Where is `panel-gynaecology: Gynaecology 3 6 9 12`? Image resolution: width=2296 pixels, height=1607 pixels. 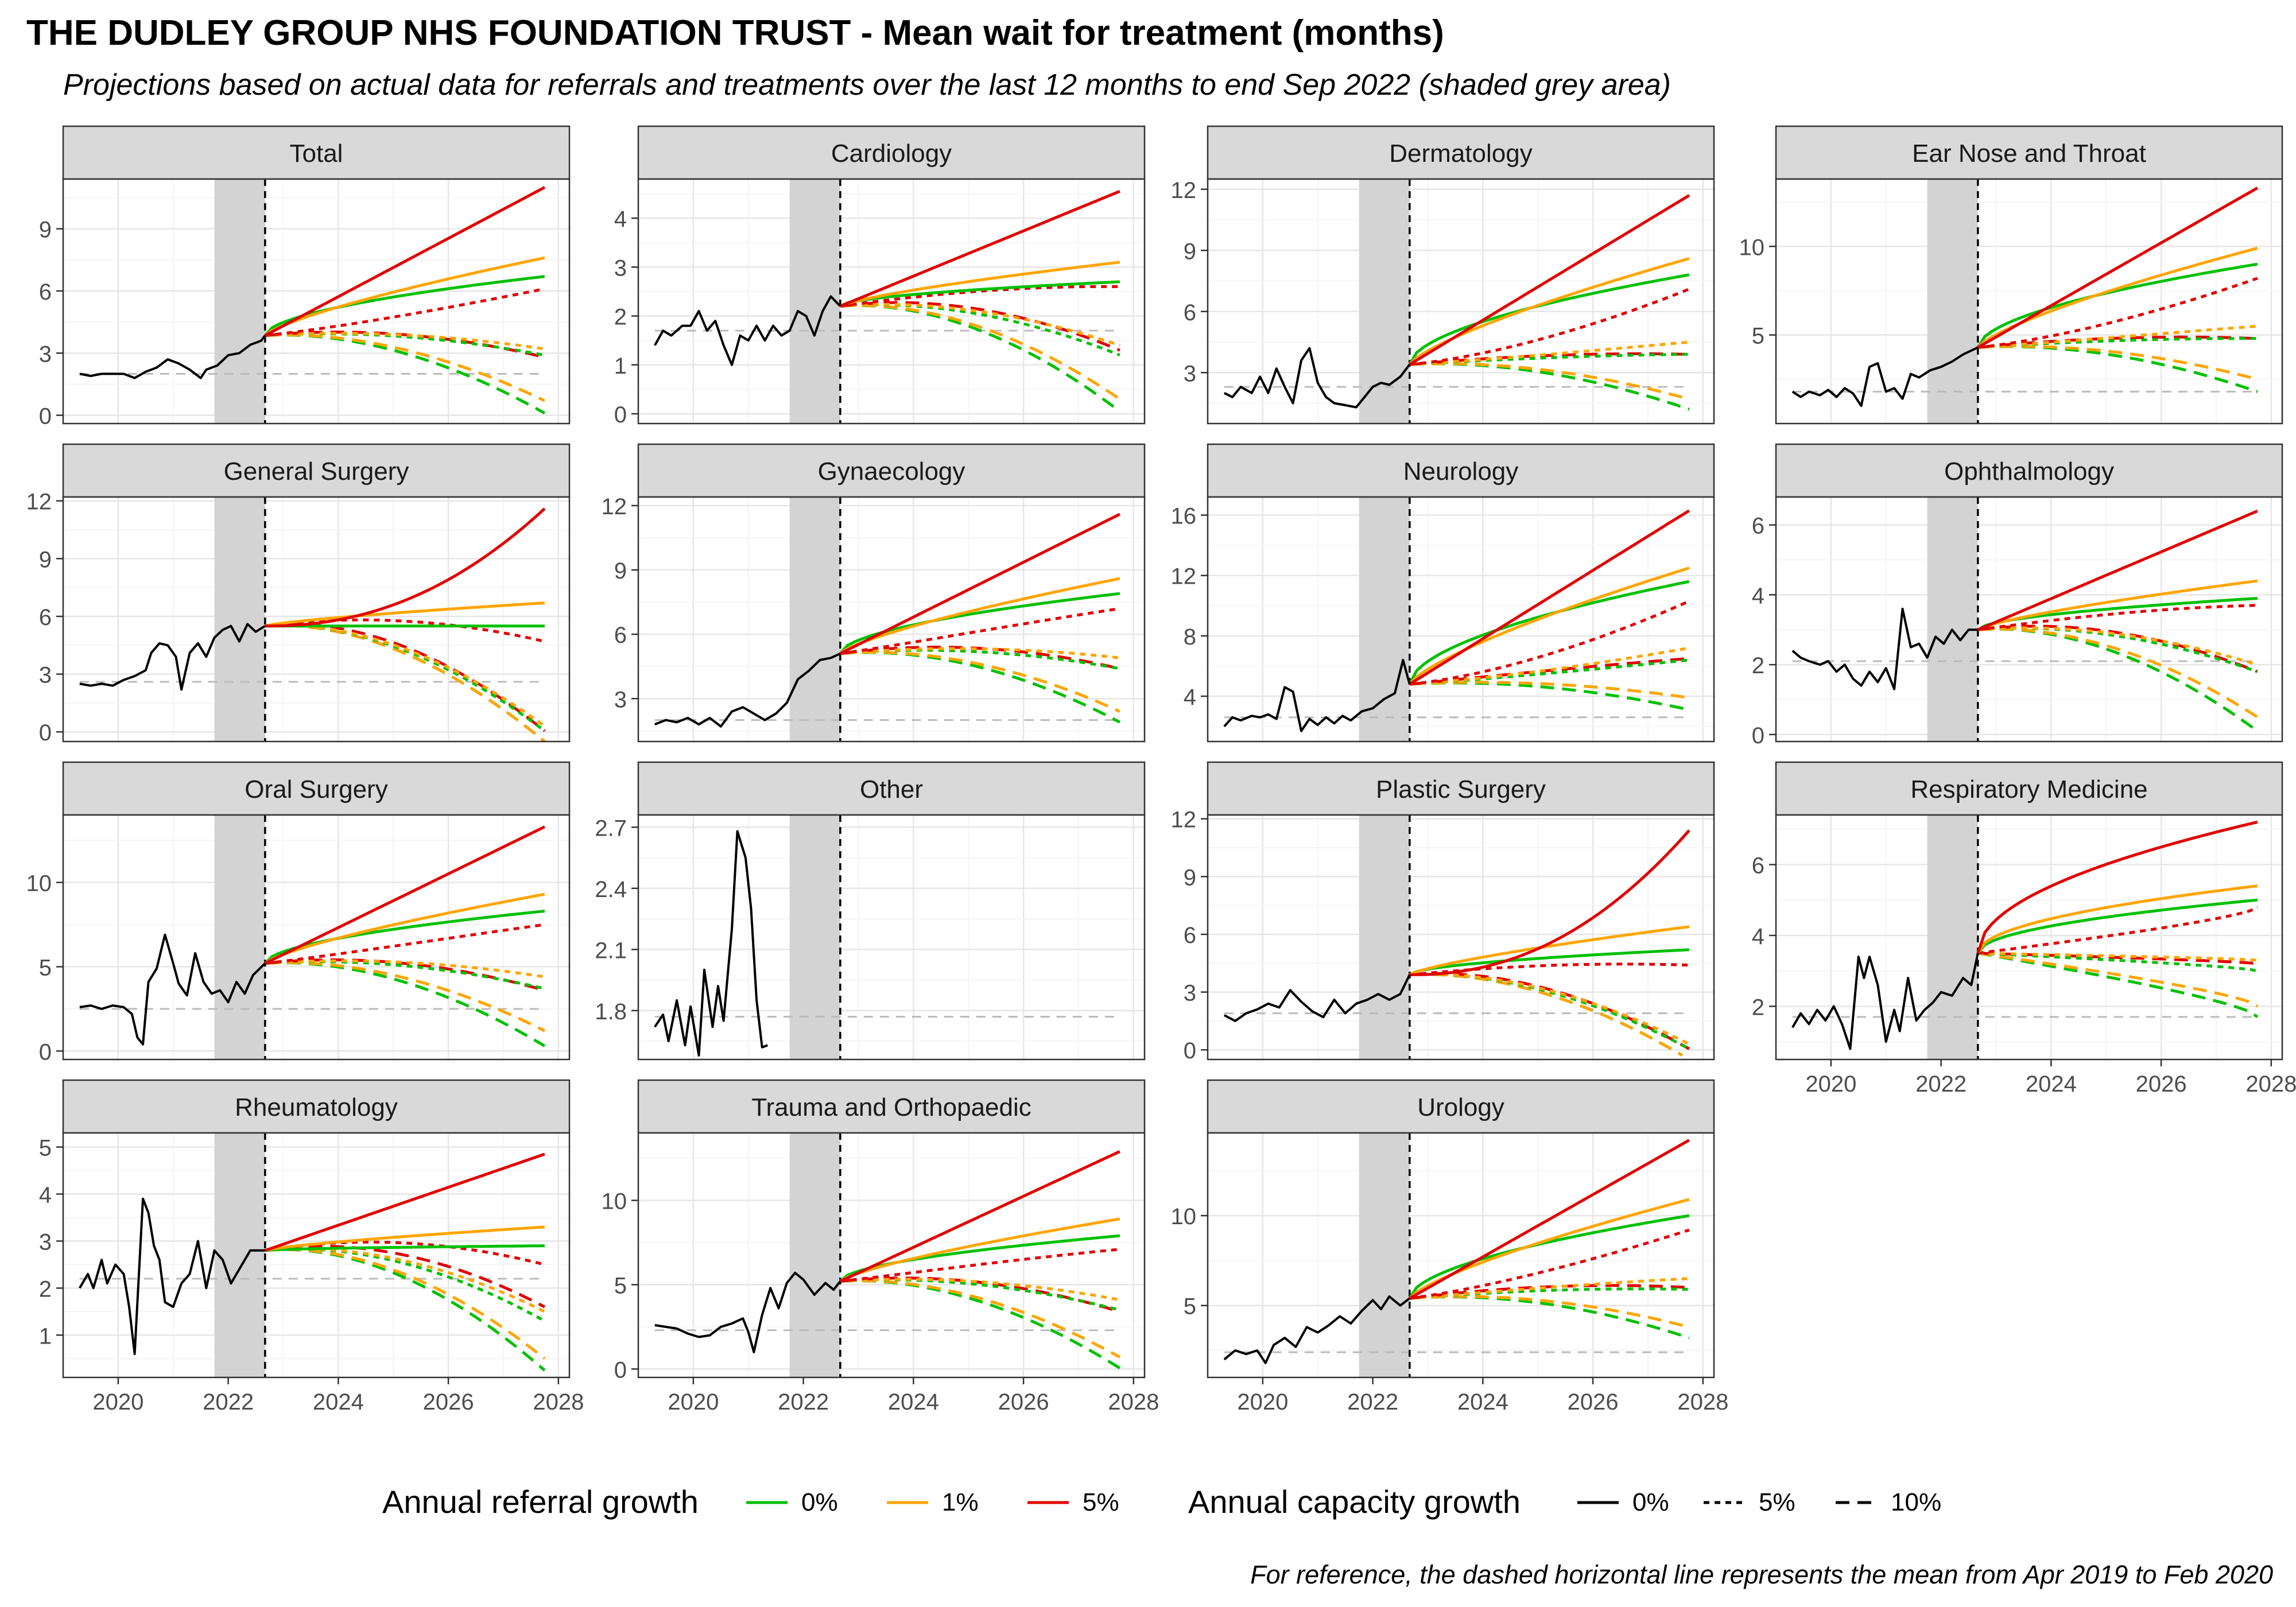 panel-gynaecology: Gynaecology 3 6 9 12 is located at coordinates (874, 593).